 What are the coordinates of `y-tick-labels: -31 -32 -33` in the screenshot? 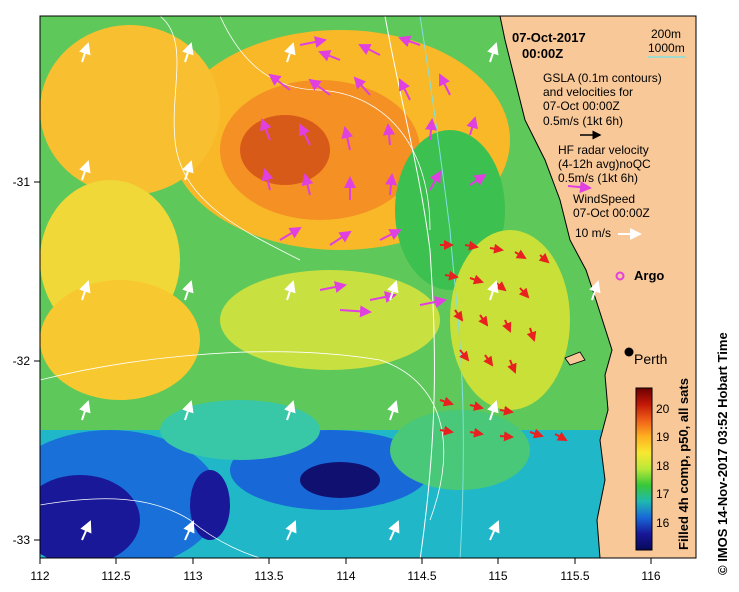 It's located at (22, 361).